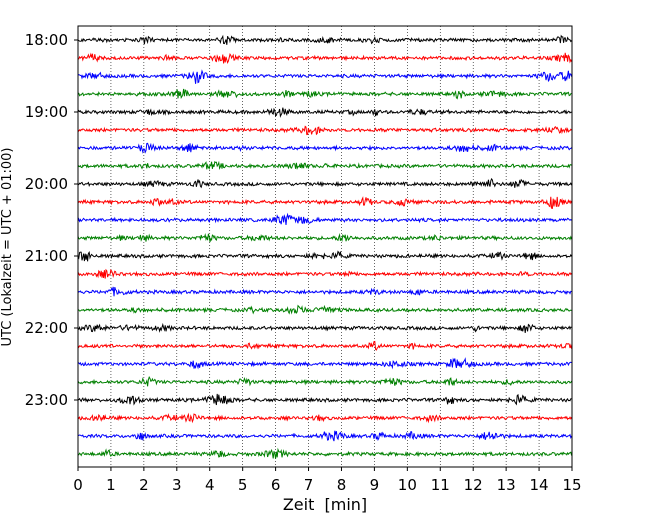 The height and width of the screenshot is (520, 650). I want to click on x-tick-label: 1, so click(111, 485).